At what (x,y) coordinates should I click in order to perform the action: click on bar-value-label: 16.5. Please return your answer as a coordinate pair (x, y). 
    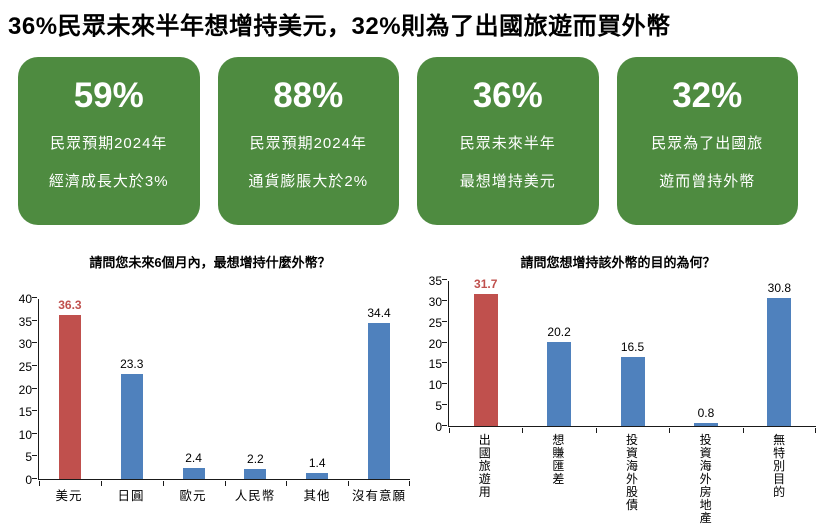
    Looking at the image, I should click on (632, 347).